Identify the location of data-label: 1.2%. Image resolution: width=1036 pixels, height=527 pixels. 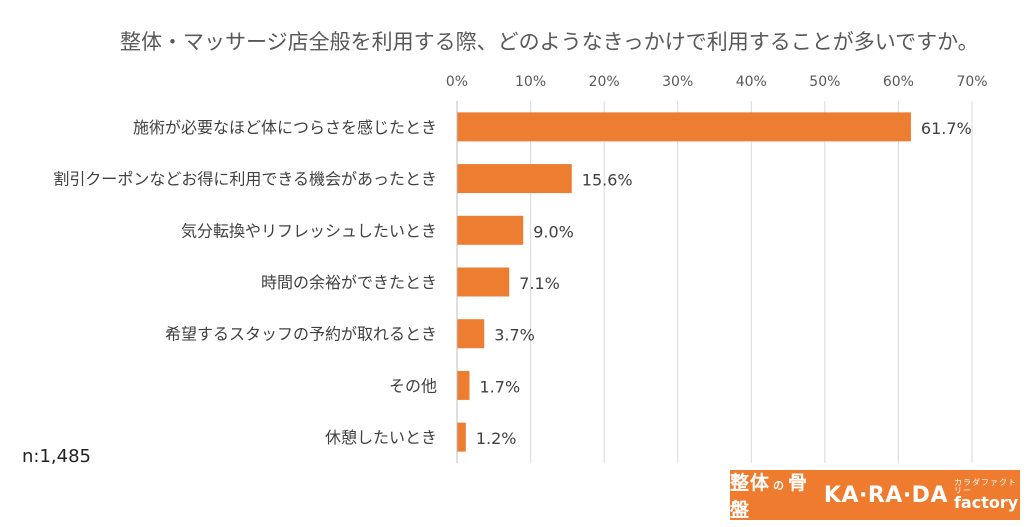
(496, 438).